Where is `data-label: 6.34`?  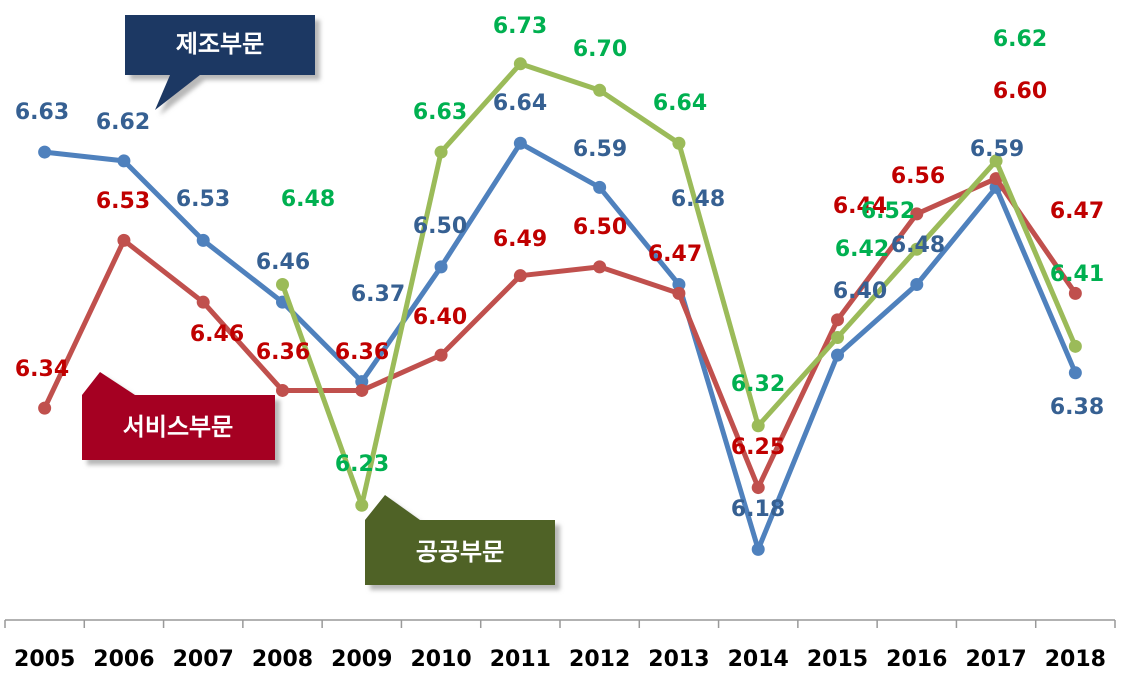 data-label: 6.34 is located at coordinates (42, 369).